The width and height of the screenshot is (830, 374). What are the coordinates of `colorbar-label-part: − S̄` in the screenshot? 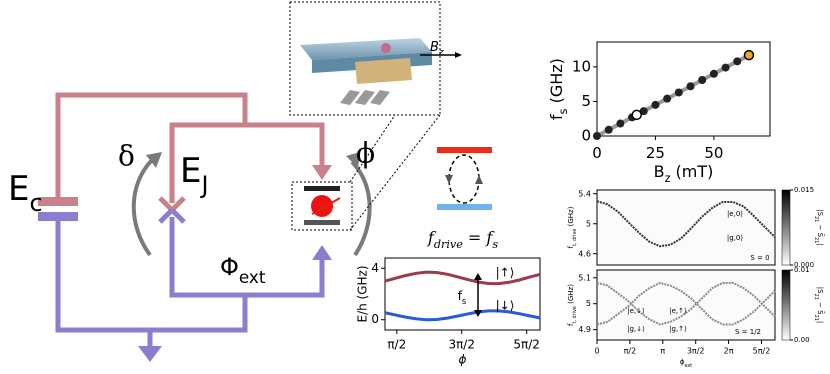 It's located at (820, 307).